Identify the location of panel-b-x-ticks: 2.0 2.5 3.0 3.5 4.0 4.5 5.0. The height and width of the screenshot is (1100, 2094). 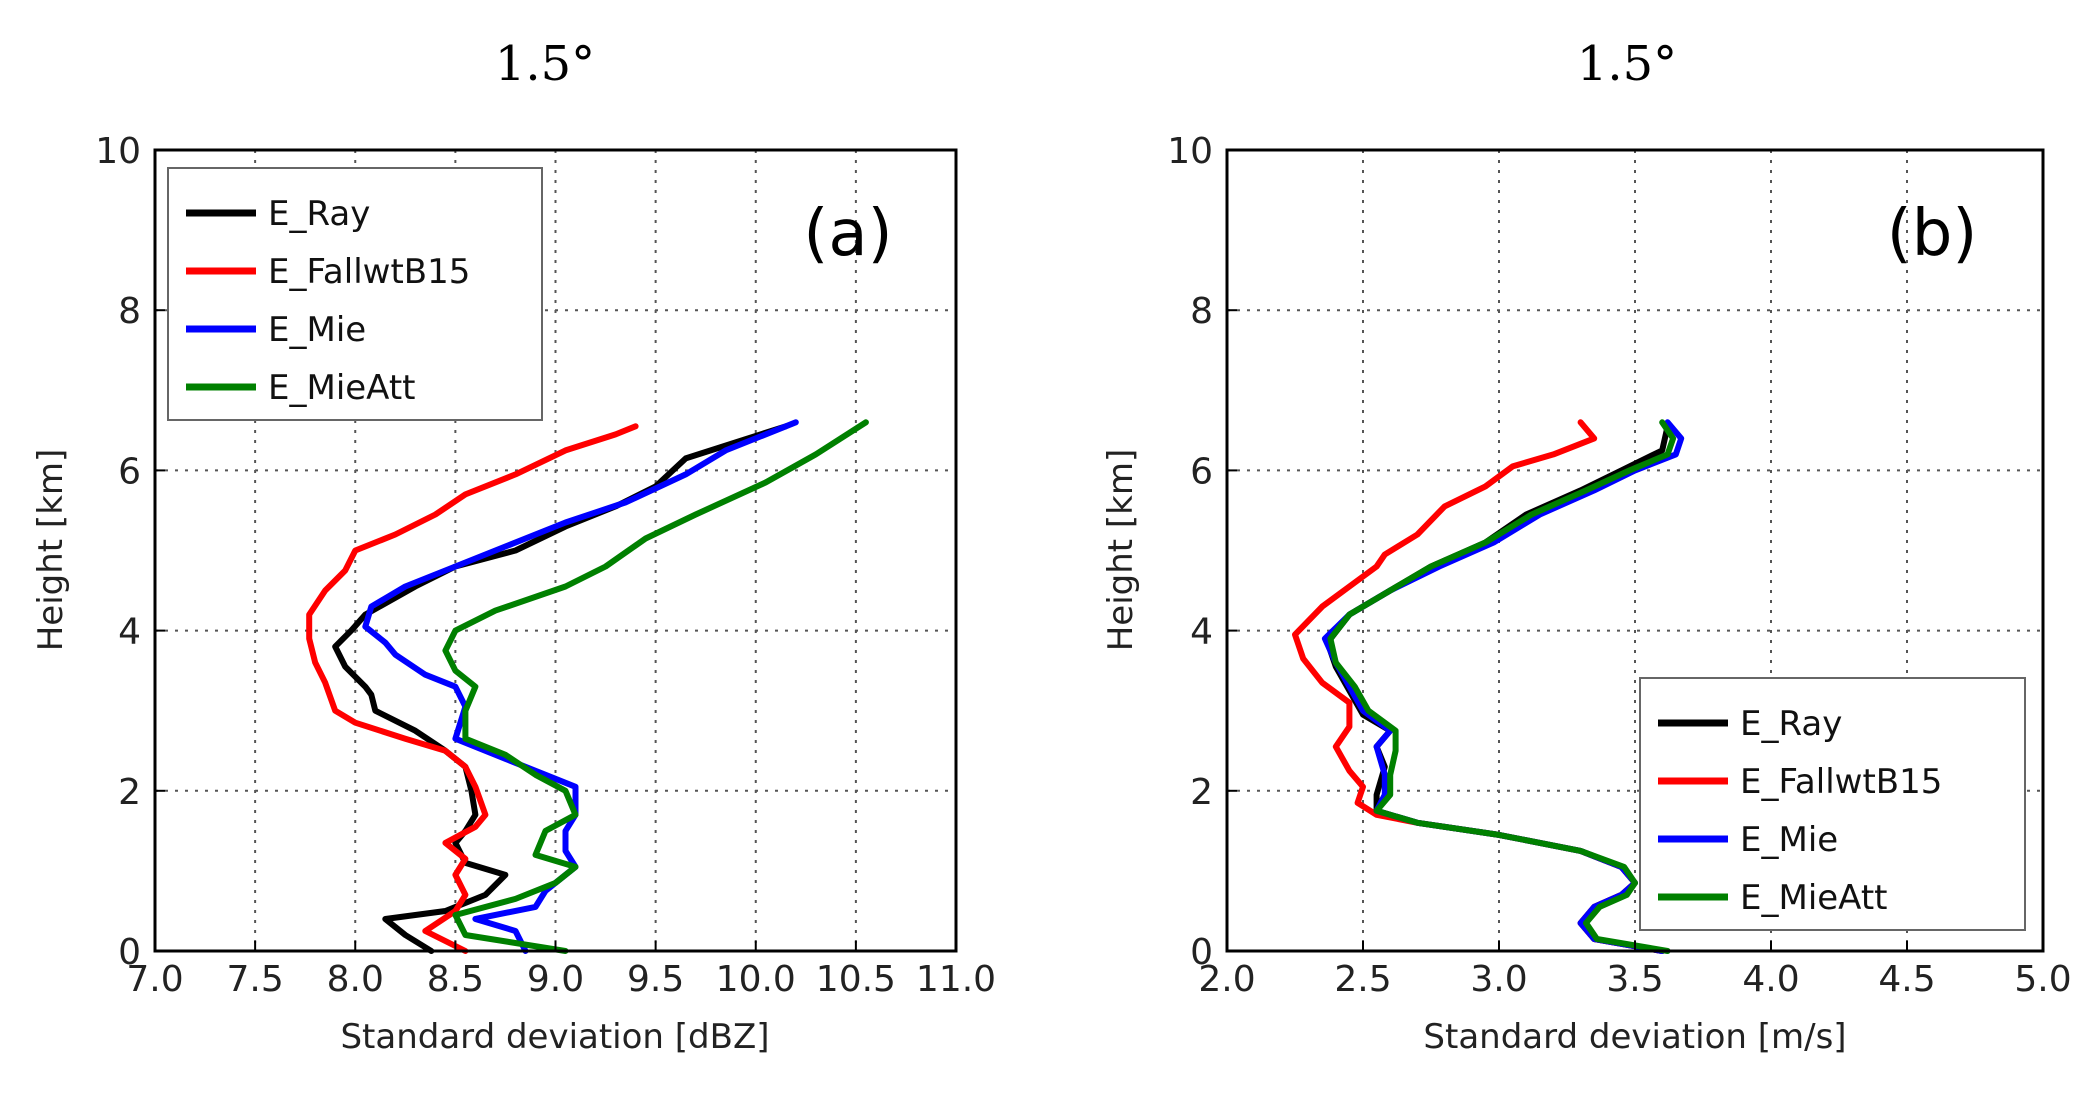
(1635, 970).